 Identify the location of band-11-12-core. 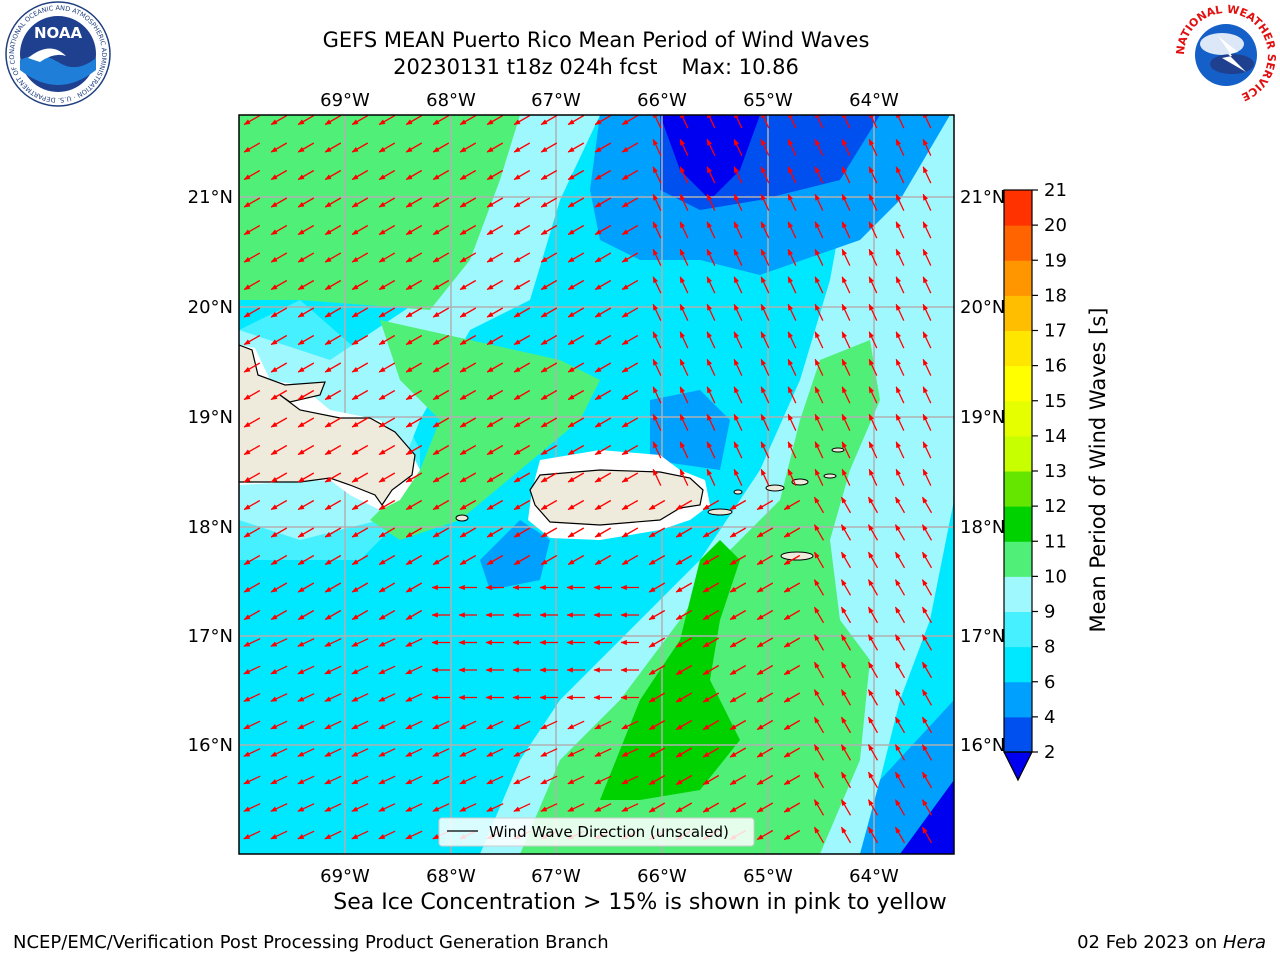
(670, 670).